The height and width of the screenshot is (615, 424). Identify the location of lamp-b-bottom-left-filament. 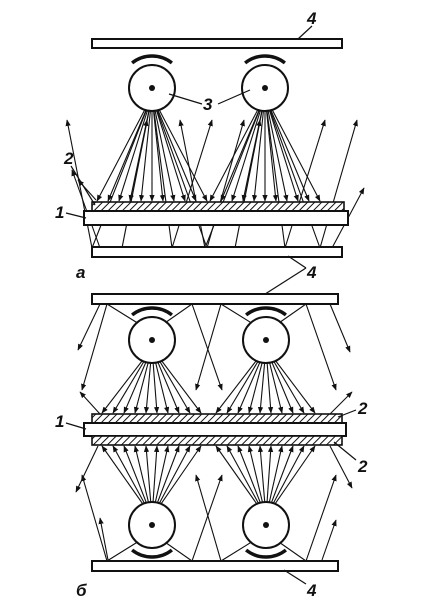
(152, 525).